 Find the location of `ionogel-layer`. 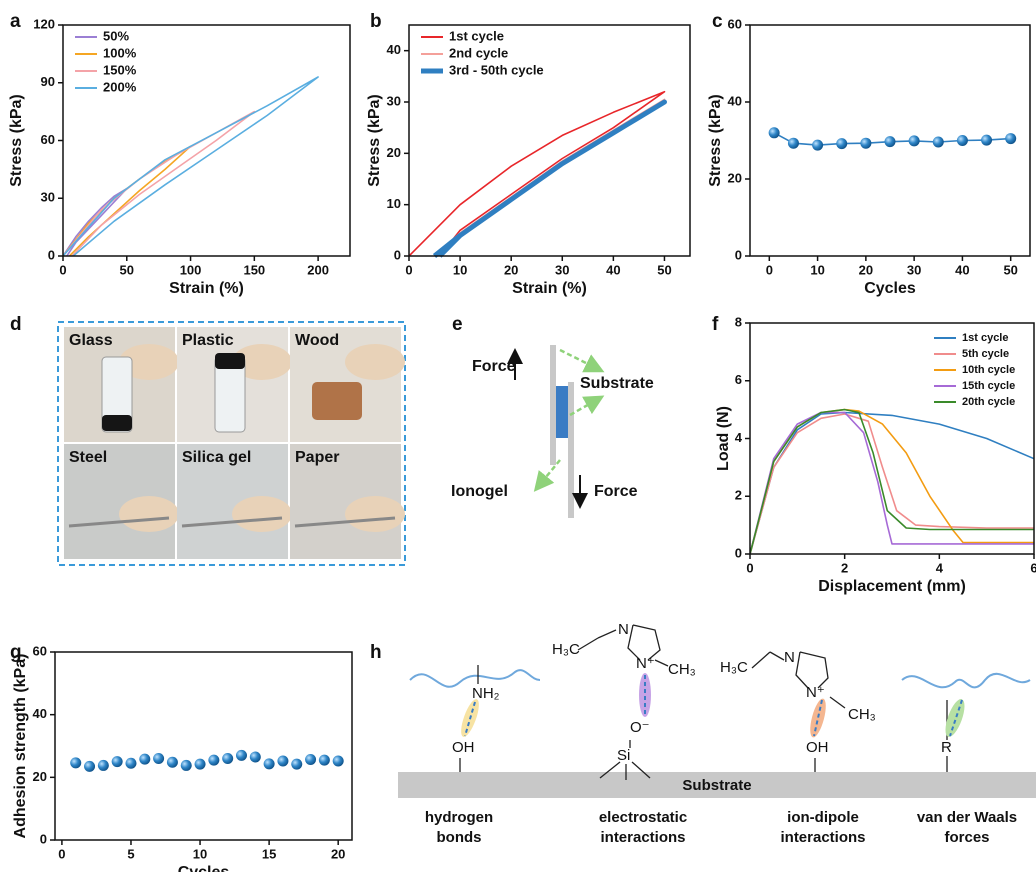

ionogel-layer is located at coordinates (562, 412).